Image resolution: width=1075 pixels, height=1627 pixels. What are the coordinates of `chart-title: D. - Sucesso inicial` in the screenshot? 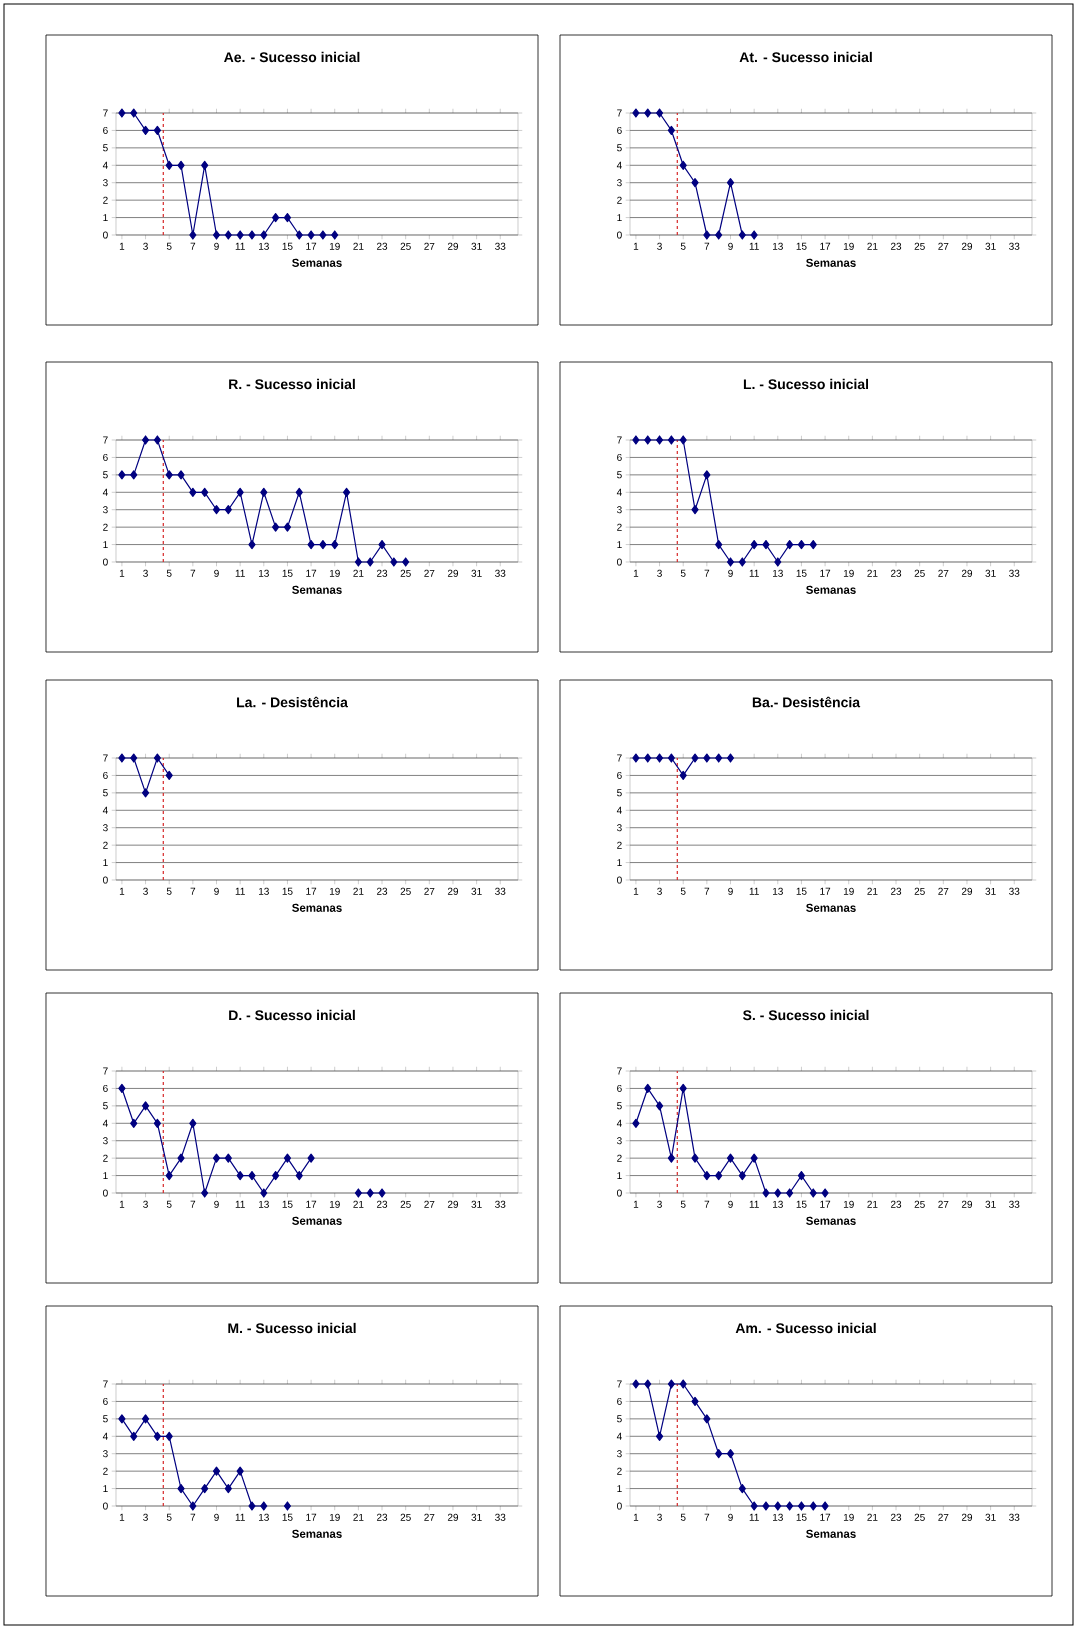 It's located at (292, 1015).